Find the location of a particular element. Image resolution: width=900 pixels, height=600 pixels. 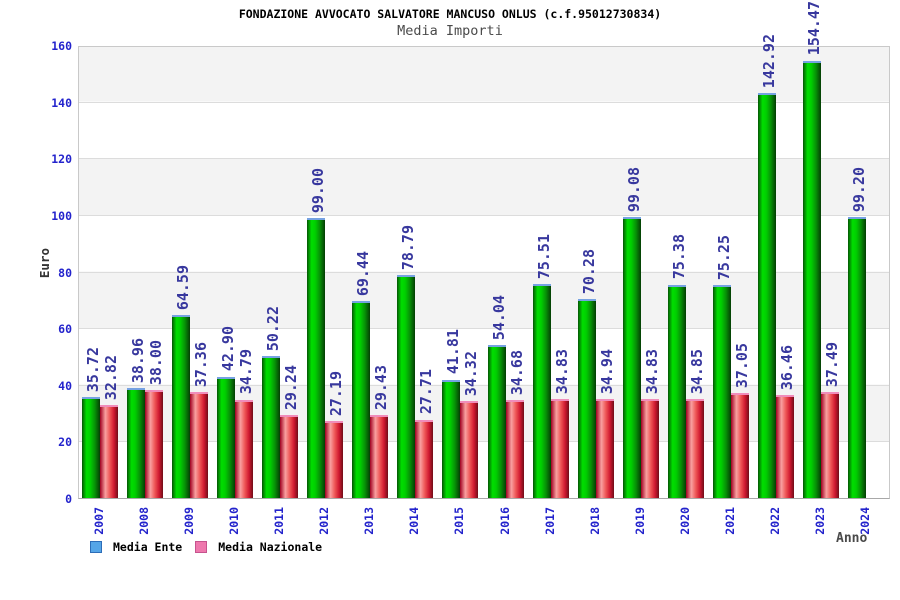

bar-media-ente-2016 is located at coordinates (496, 421).